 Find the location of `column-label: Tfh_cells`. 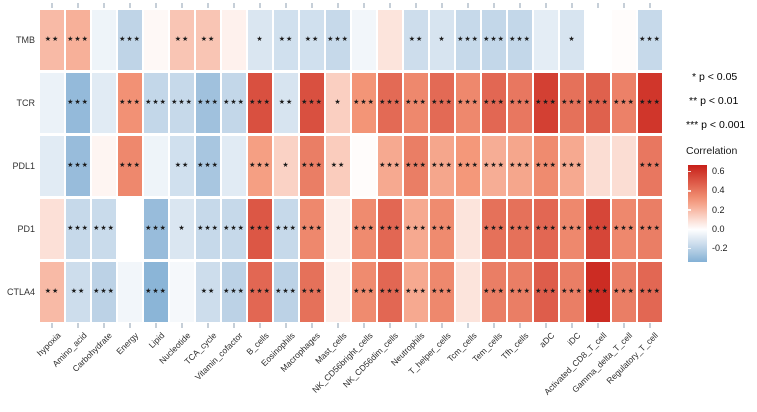

column-label: Tfh_cells is located at coordinates (515, 346).